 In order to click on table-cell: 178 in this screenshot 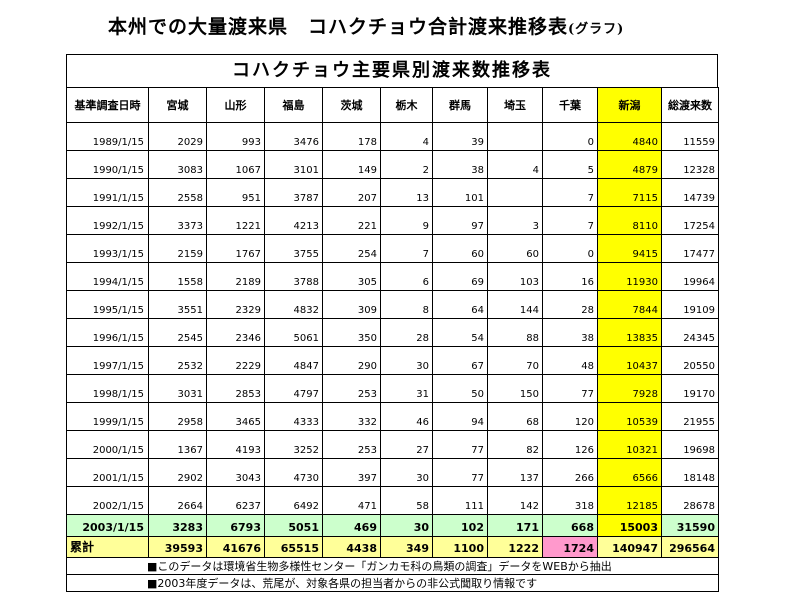, I will do `click(351, 136)`.